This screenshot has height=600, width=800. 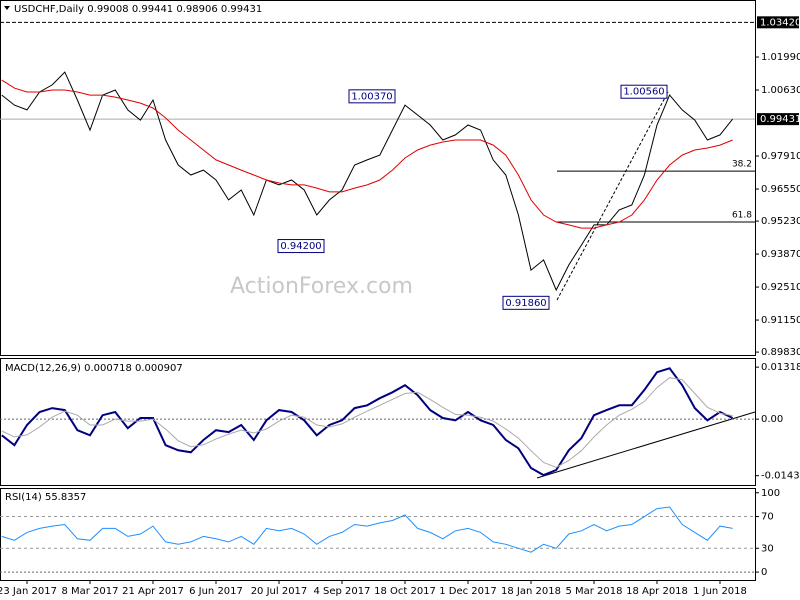 I want to click on y-tick-label: 0.91150, so click(x=780, y=320).